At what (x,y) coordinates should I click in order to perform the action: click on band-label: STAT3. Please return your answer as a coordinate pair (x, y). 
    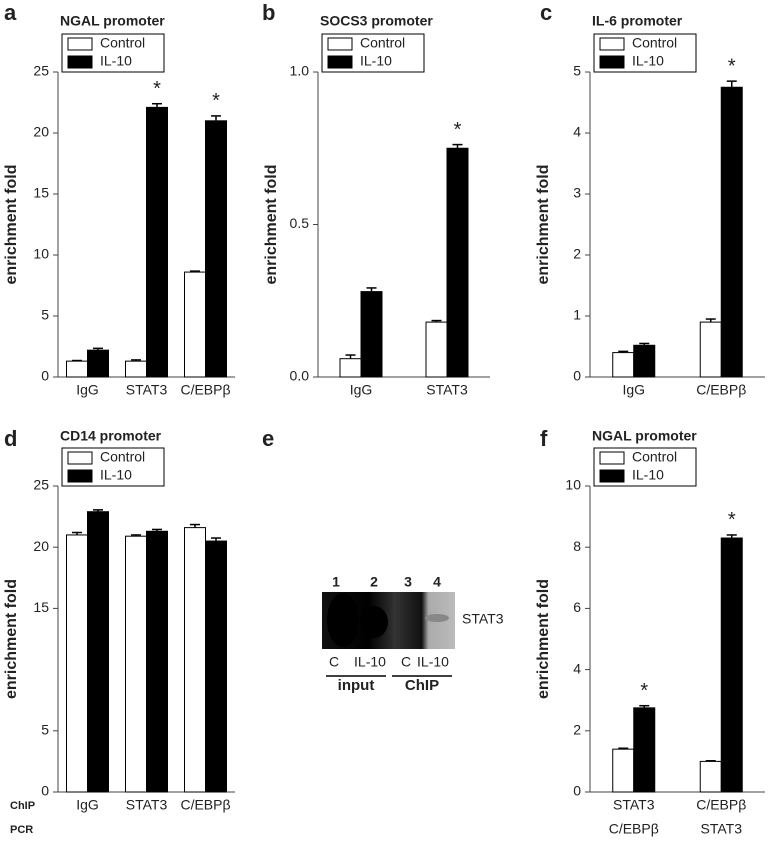
    Looking at the image, I should click on (483, 619).